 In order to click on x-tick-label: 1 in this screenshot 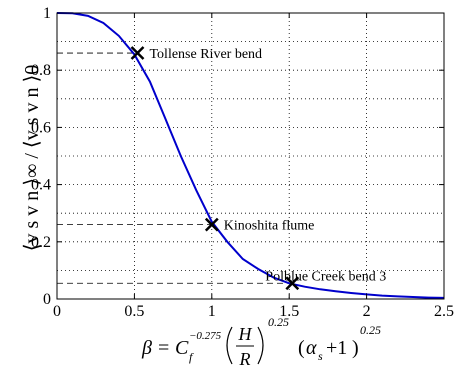, I will do `click(212, 311)`.